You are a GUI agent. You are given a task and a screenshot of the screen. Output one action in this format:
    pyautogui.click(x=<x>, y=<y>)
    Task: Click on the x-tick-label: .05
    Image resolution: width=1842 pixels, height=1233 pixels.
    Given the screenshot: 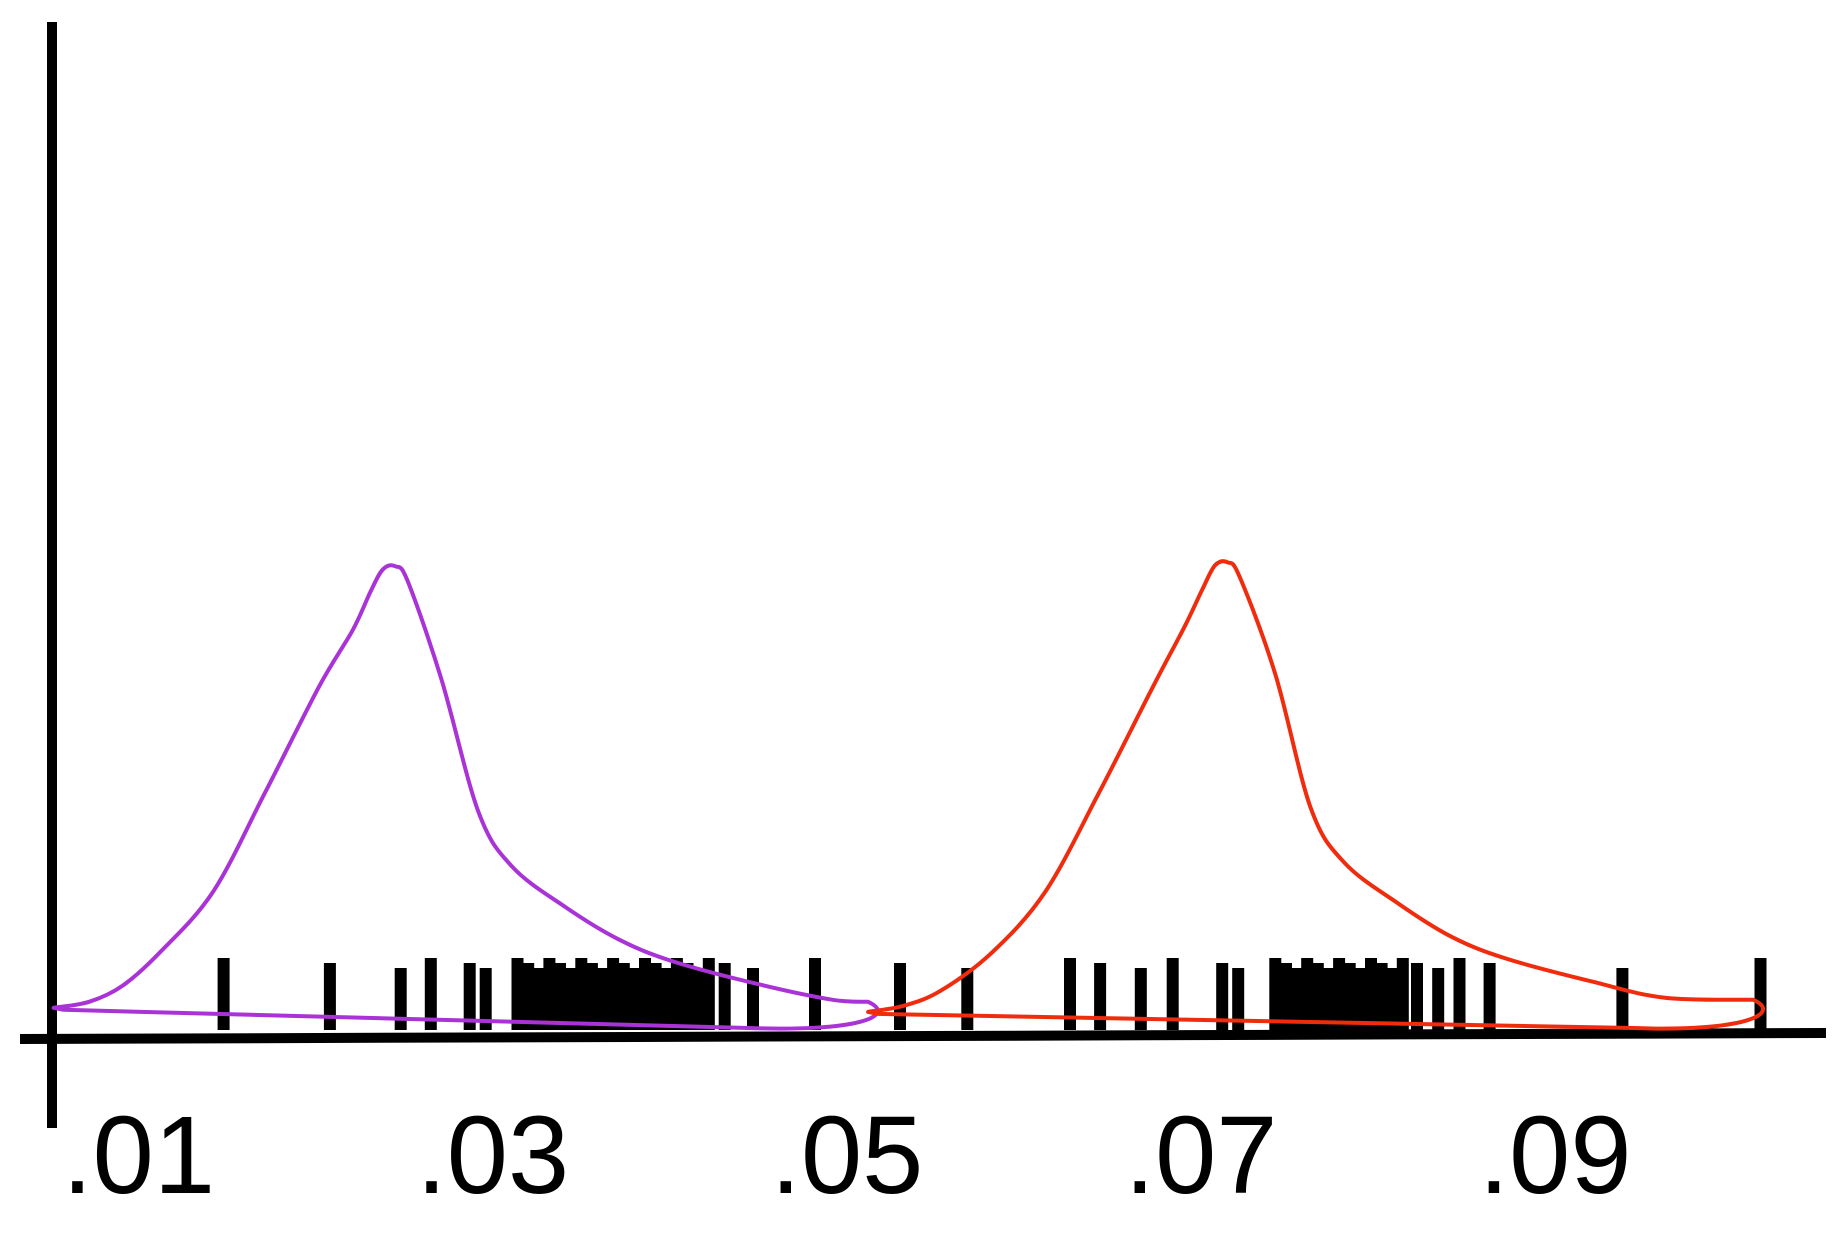 What is the action you would take?
    pyautogui.click(x=846, y=1155)
    